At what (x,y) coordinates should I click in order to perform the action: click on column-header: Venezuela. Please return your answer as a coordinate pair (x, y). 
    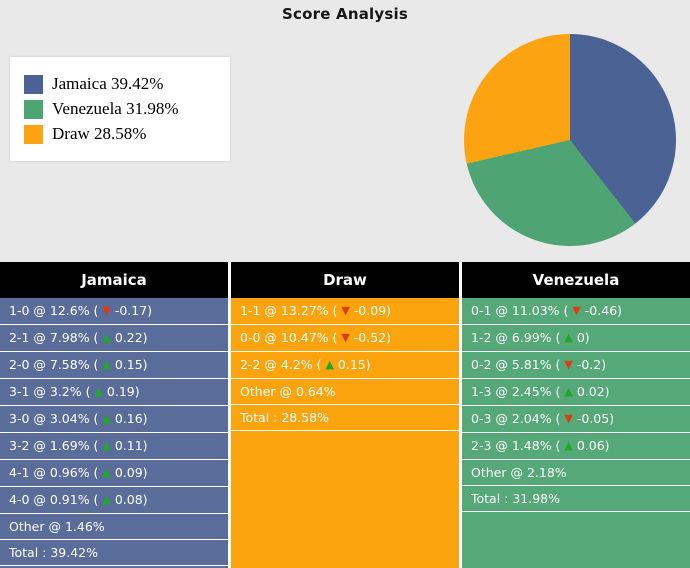
    Looking at the image, I should click on (576, 280).